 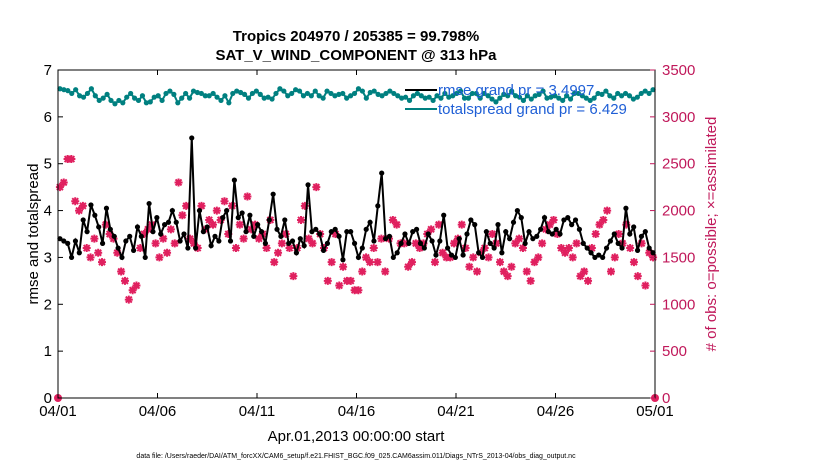 I want to click on y-axis-right: 0 500 1000 1500 2000 2500 3000 3500, so click(x=672, y=234).